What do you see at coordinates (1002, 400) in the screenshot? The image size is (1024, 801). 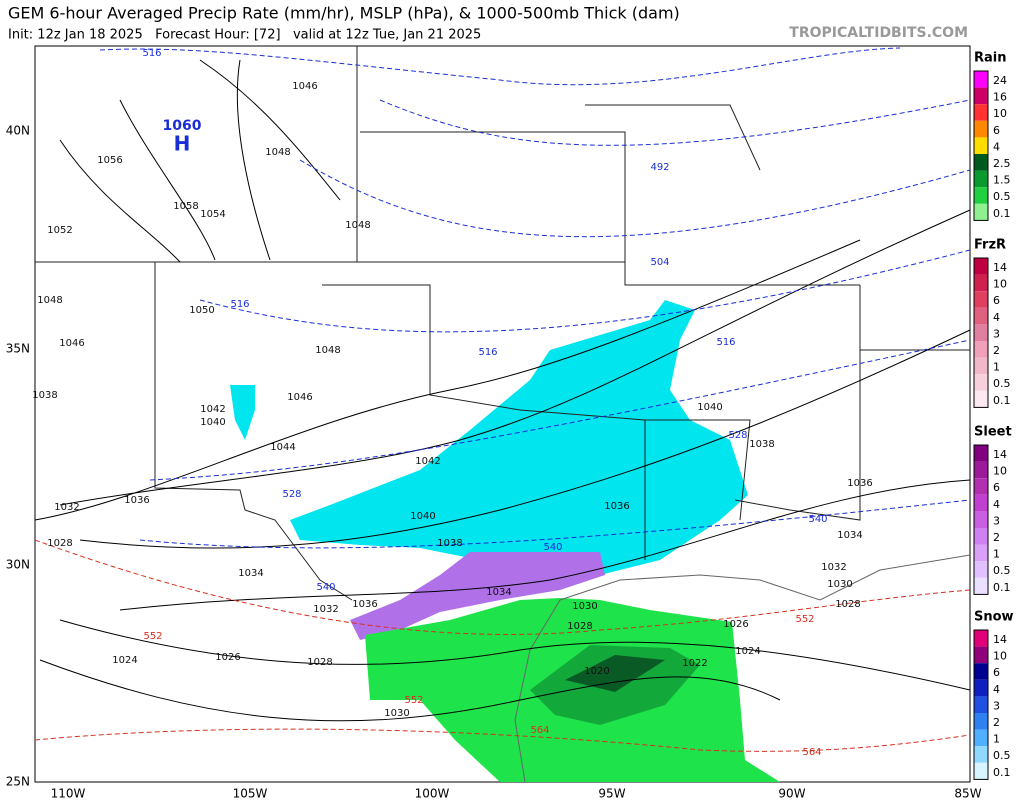 I see `legend-label: 0.1` at bounding box center [1002, 400].